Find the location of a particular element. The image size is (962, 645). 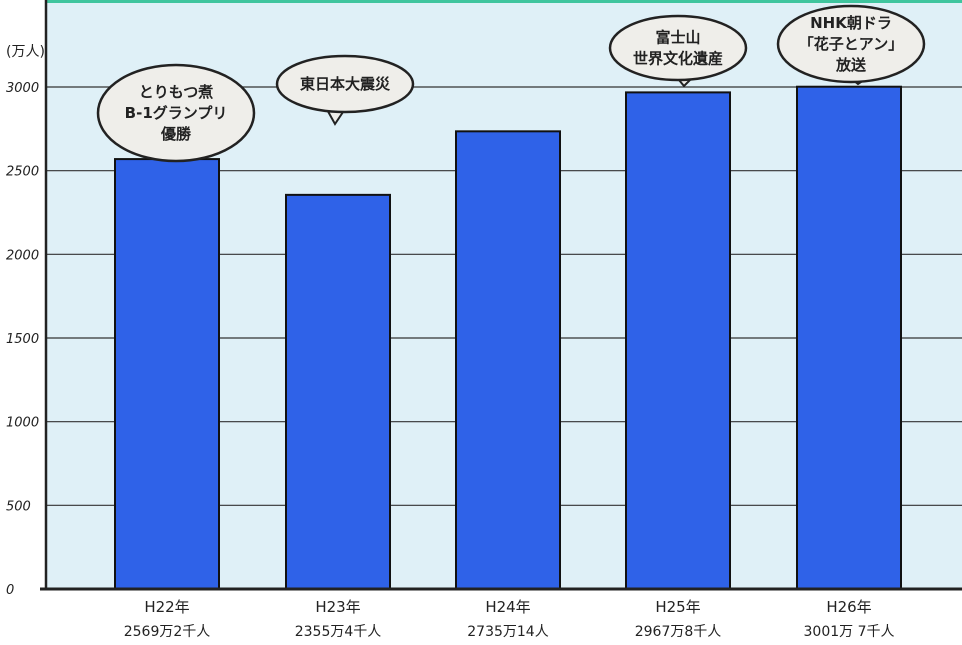

x-tick-label: H26年 is located at coordinates (848, 607).